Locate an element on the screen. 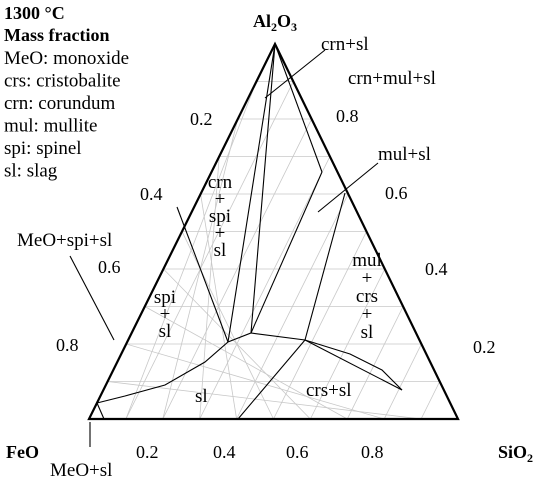 The width and height of the screenshot is (550, 493). region-spi-sl-line-2: sl is located at coordinates (165, 331).